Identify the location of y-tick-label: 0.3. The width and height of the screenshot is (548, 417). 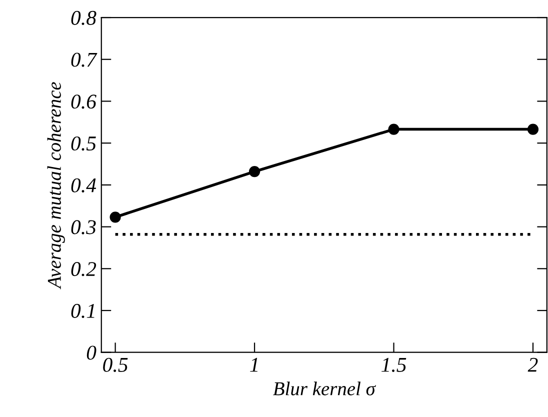
(83, 227).